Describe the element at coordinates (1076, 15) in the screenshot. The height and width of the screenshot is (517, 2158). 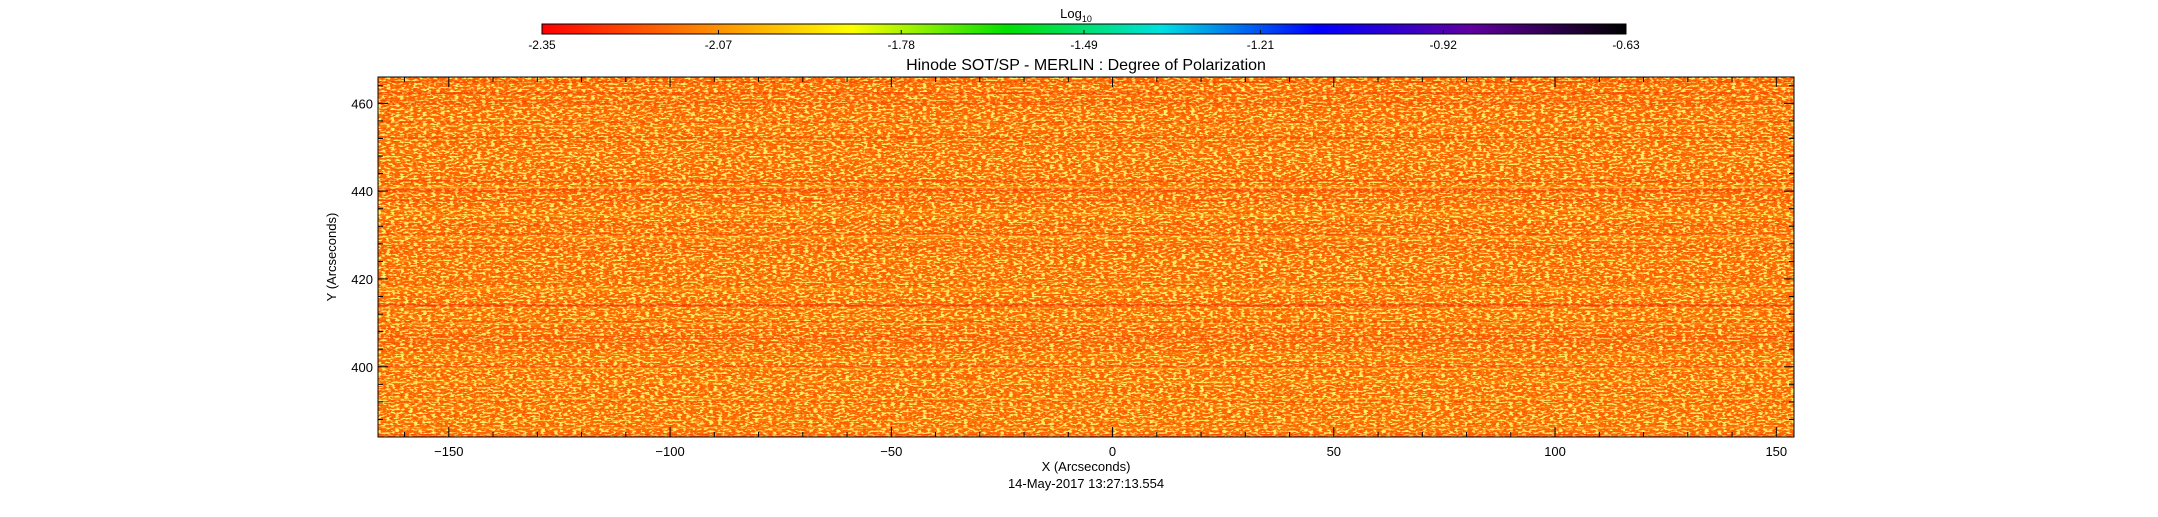
I see `colorbar-label: Log10` at that location.